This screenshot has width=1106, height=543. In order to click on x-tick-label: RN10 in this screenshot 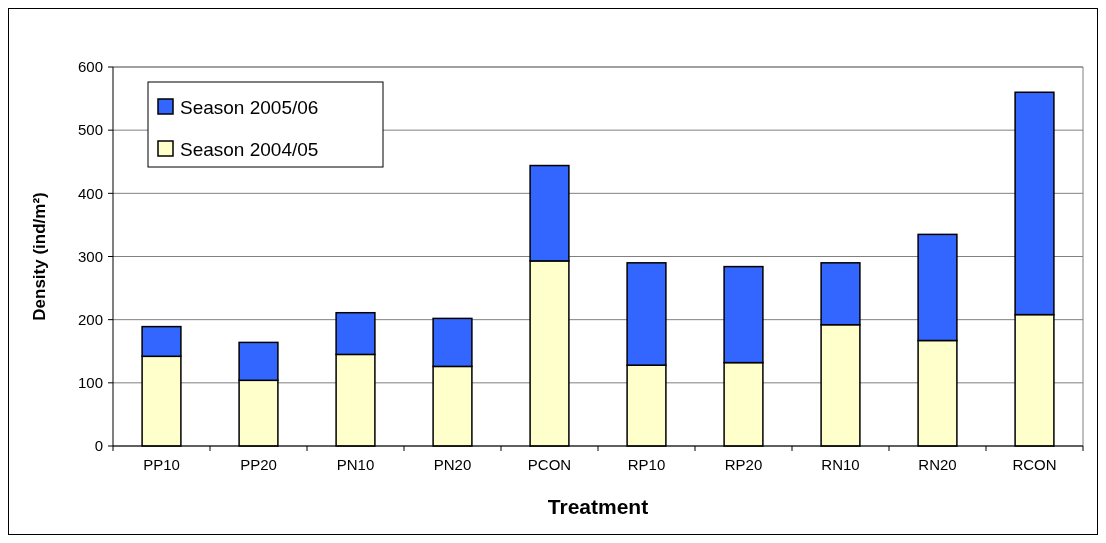, I will do `click(840, 464)`.